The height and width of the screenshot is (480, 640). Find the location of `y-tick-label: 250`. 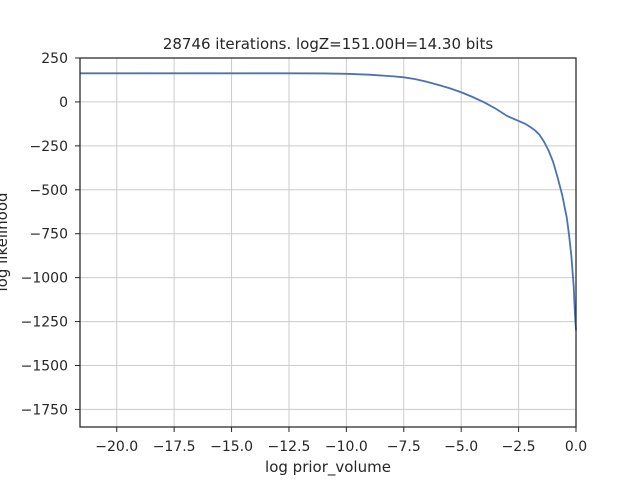

y-tick-label: 250 is located at coordinates (54, 59).